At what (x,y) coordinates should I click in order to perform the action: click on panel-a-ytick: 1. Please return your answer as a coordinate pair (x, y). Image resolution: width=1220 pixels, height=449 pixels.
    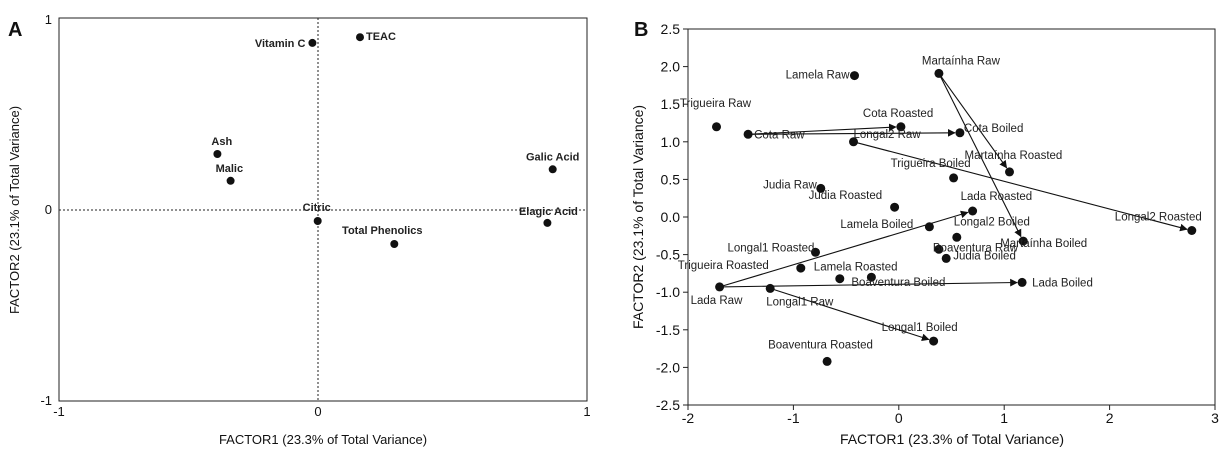
    Looking at the image, I should click on (48, 19).